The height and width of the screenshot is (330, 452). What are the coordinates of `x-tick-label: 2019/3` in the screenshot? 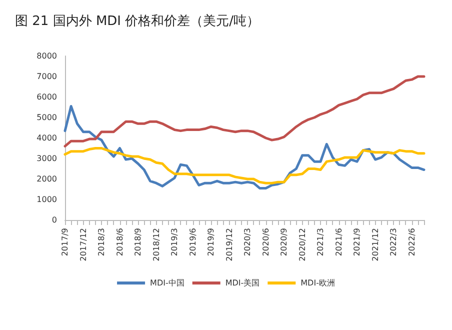 It's located at (175, 242).